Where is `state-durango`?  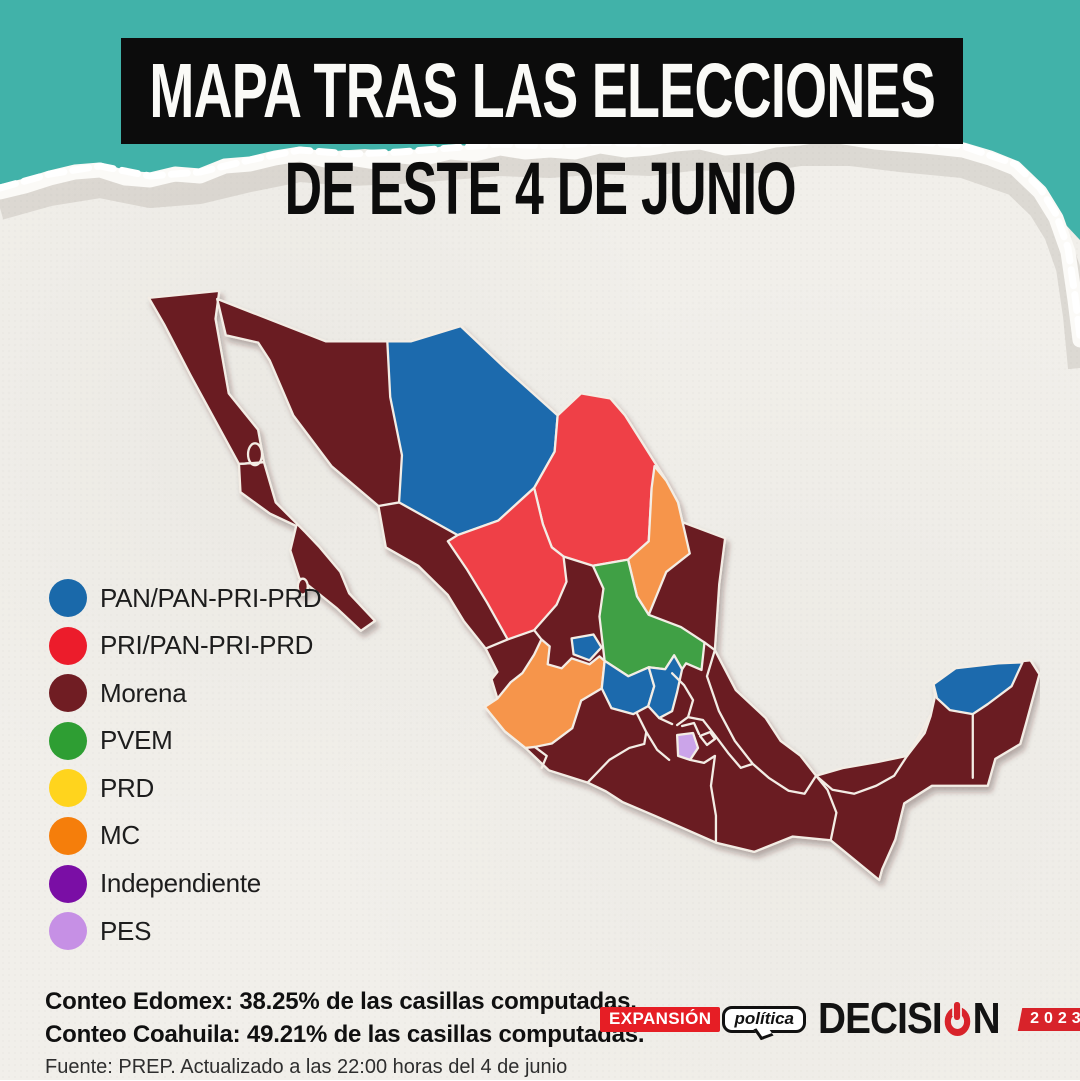
state-durango is located at coordinates (507, 563).